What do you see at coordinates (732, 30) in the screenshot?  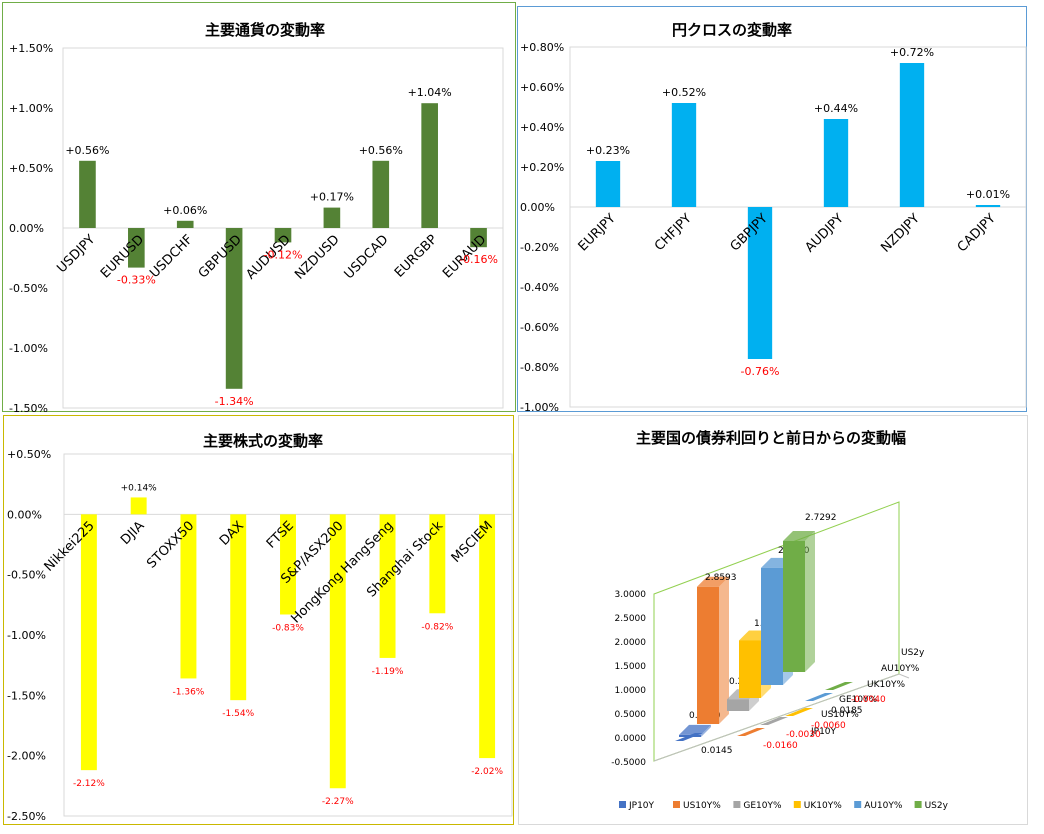 I see `chart-title: 円クロスの変動率` at bounding box center [732, 30].